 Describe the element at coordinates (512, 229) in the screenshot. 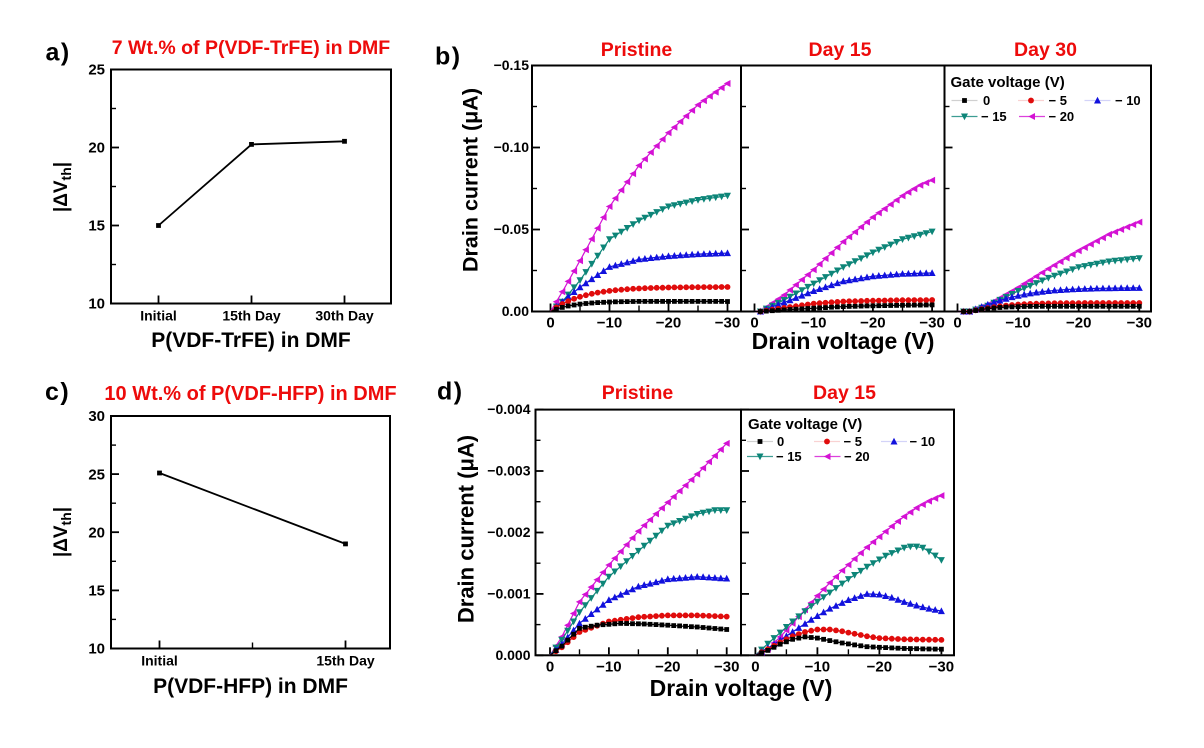

I see `svg-text: −0.05` at that location.